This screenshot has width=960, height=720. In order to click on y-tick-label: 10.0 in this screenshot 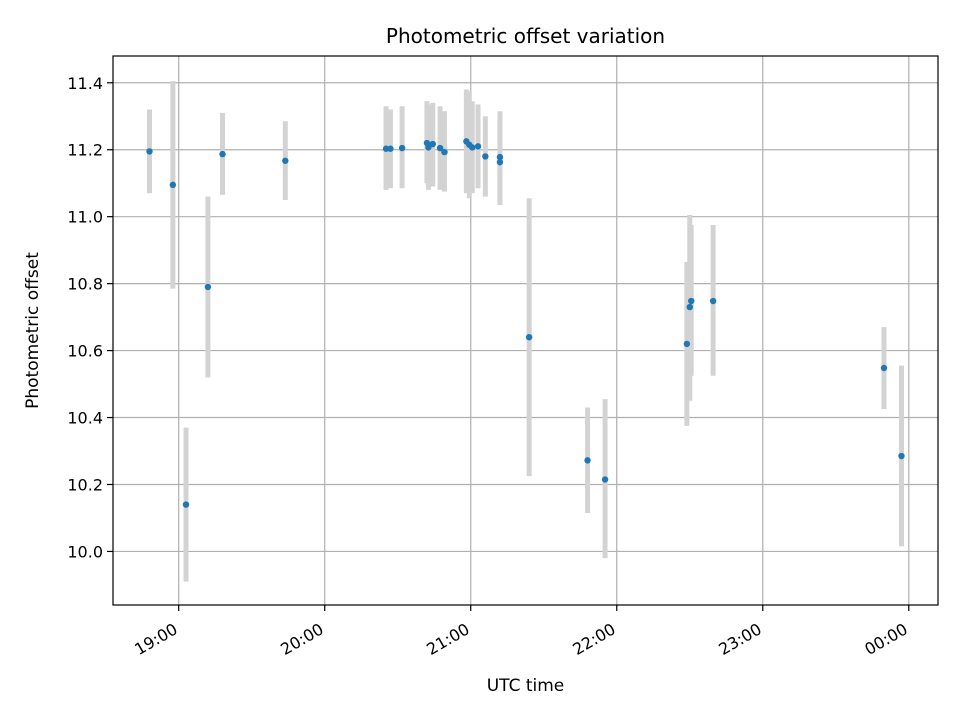, I will do `click(85, 551)`.